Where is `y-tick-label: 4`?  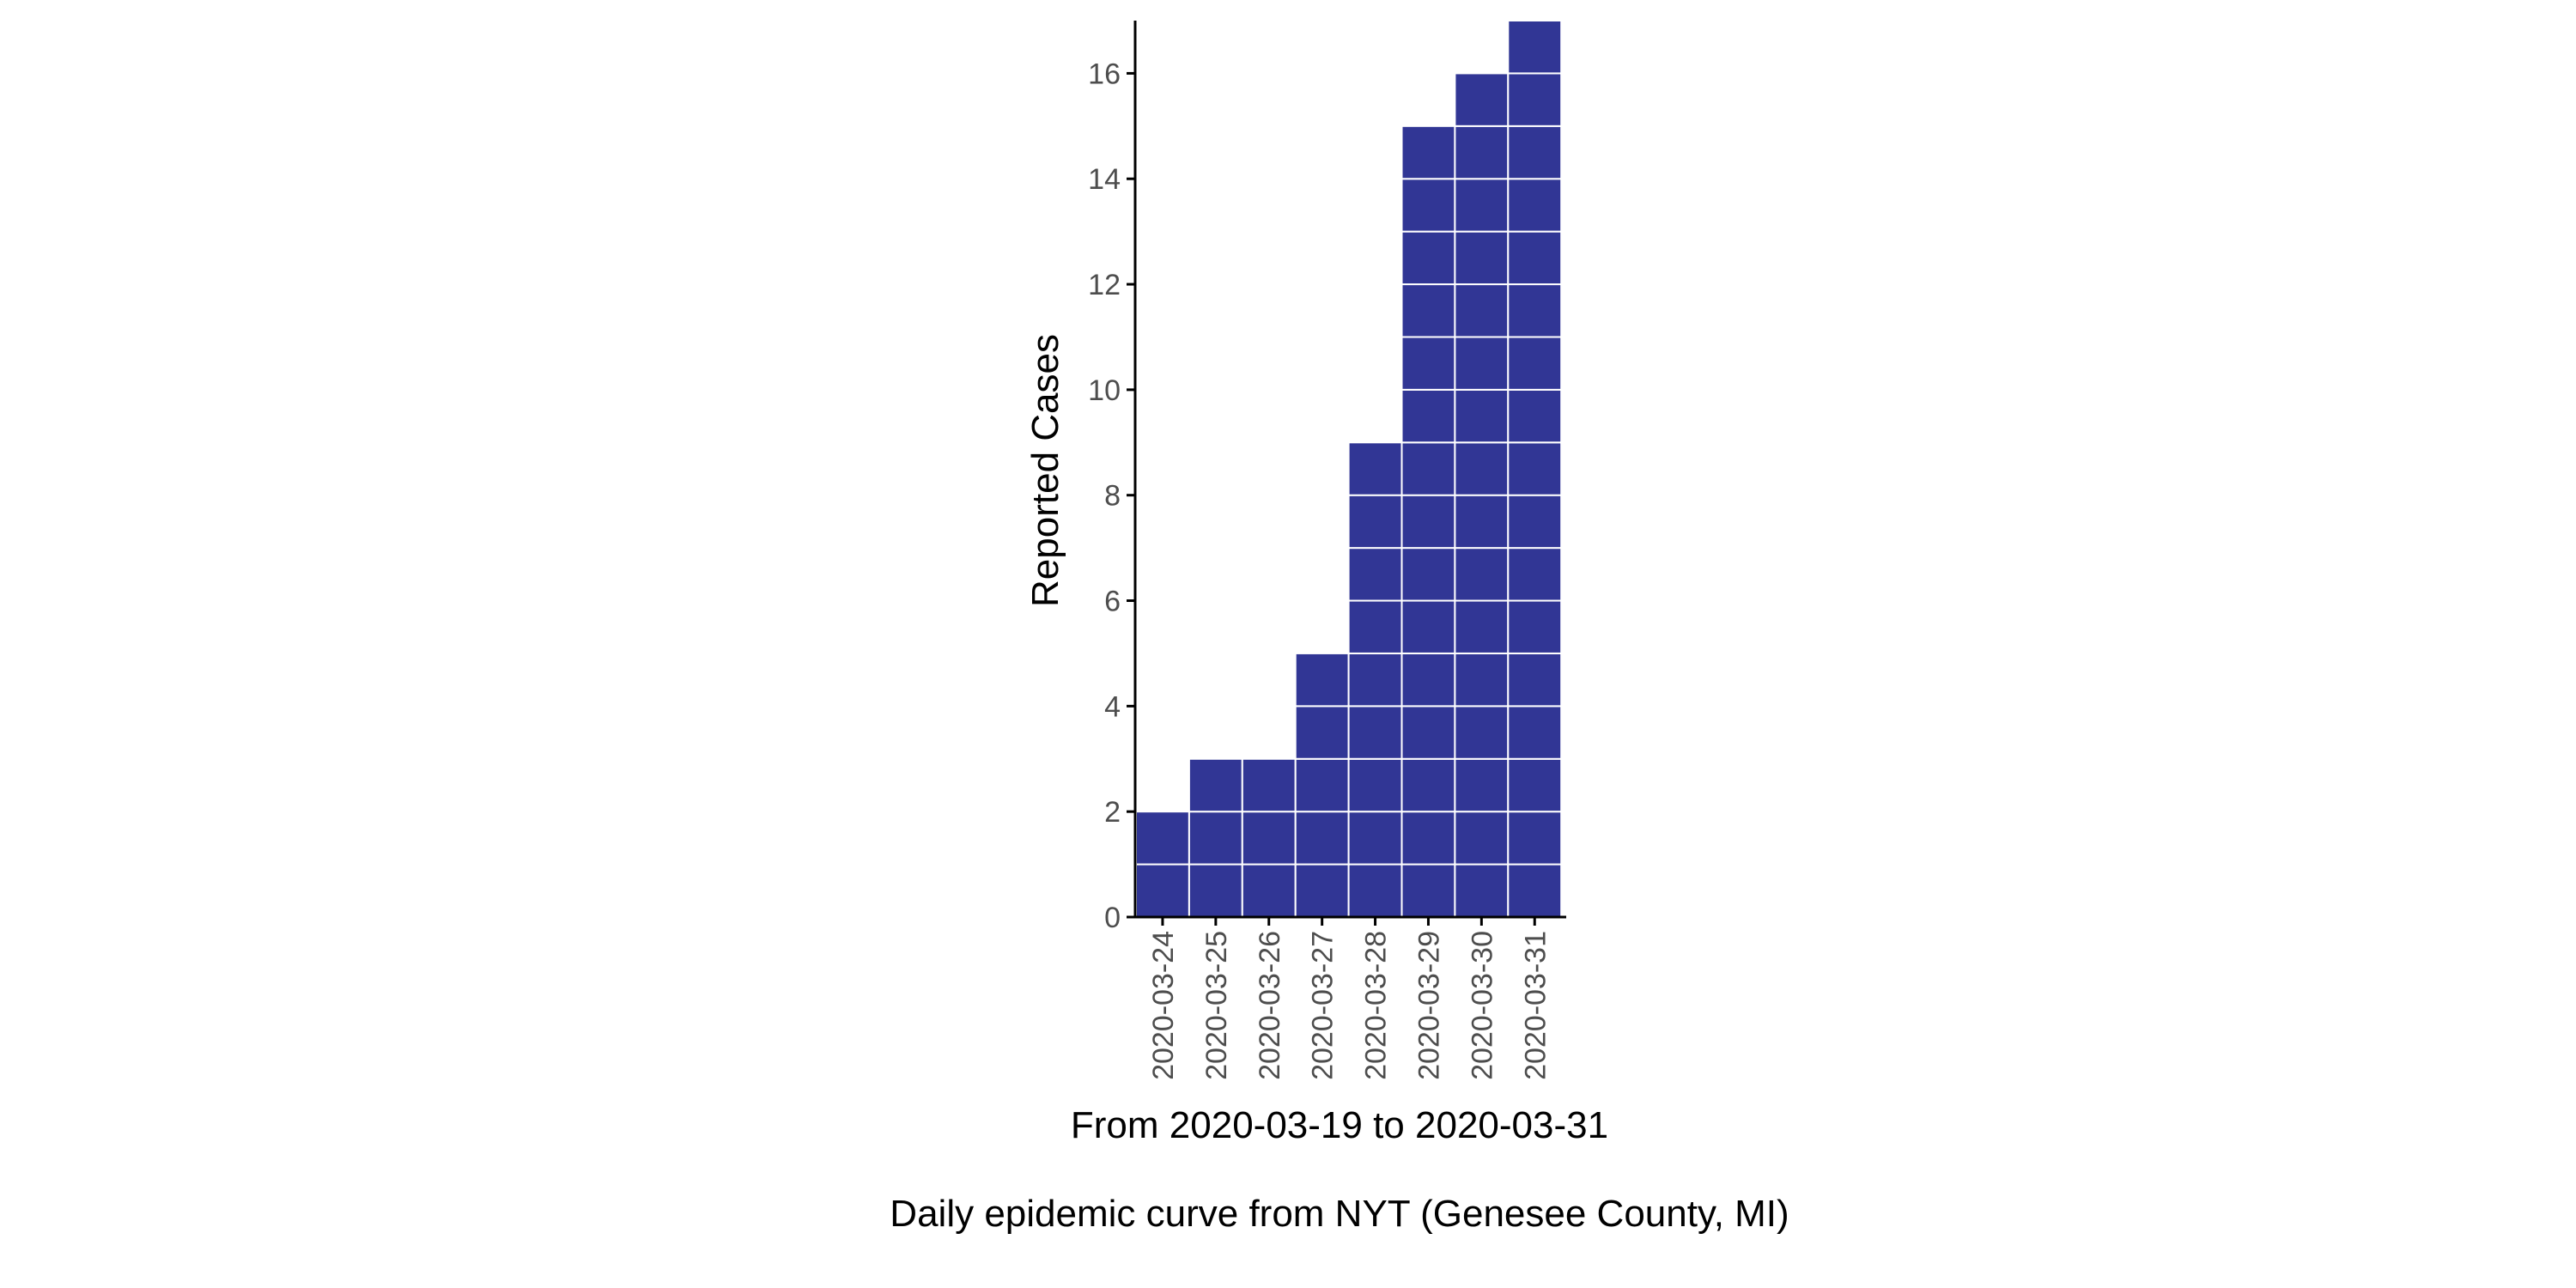 y-tick-label: 4 is located at coordinates (1112, 706).